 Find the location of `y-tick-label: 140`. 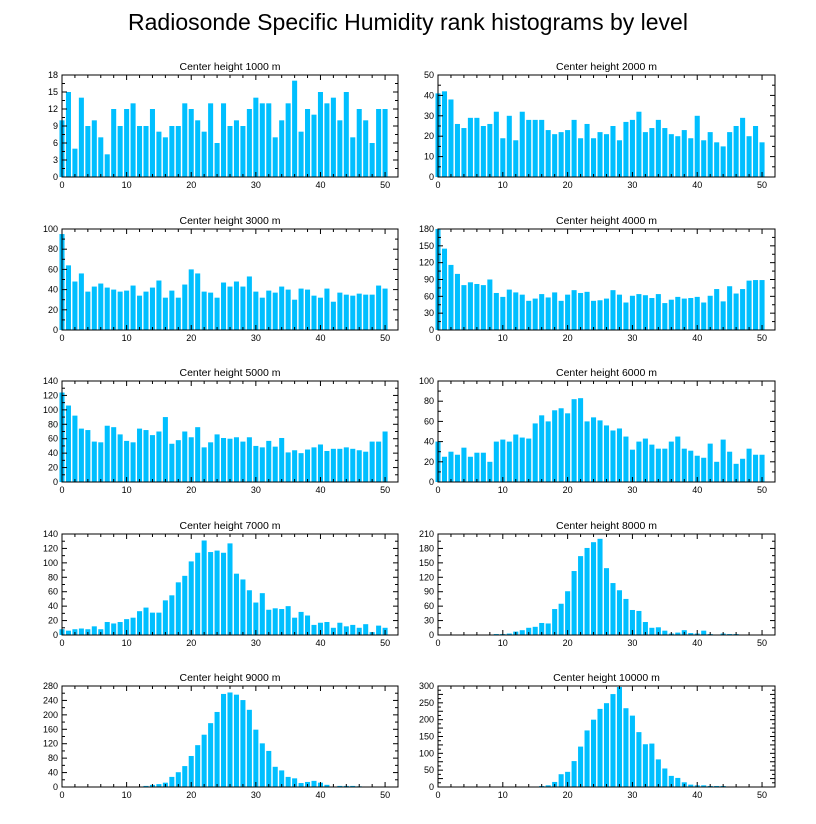

y-tick-label: 140 is located at coordinates (50, 534).